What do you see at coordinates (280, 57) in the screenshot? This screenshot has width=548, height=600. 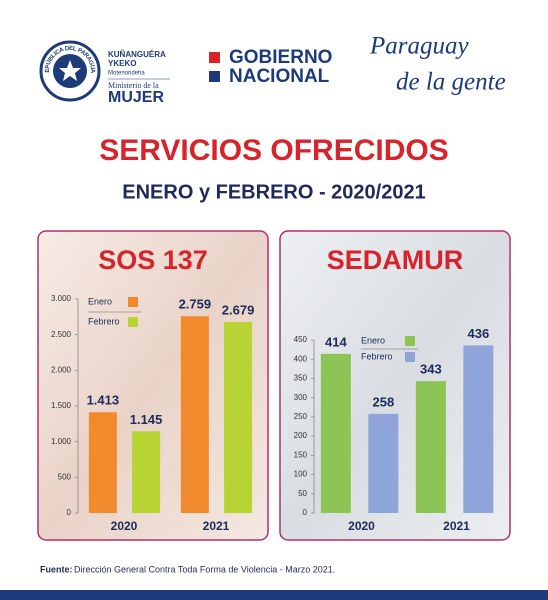 I see `gov-text: GOBIERNO` at bounding box center [280, 57].